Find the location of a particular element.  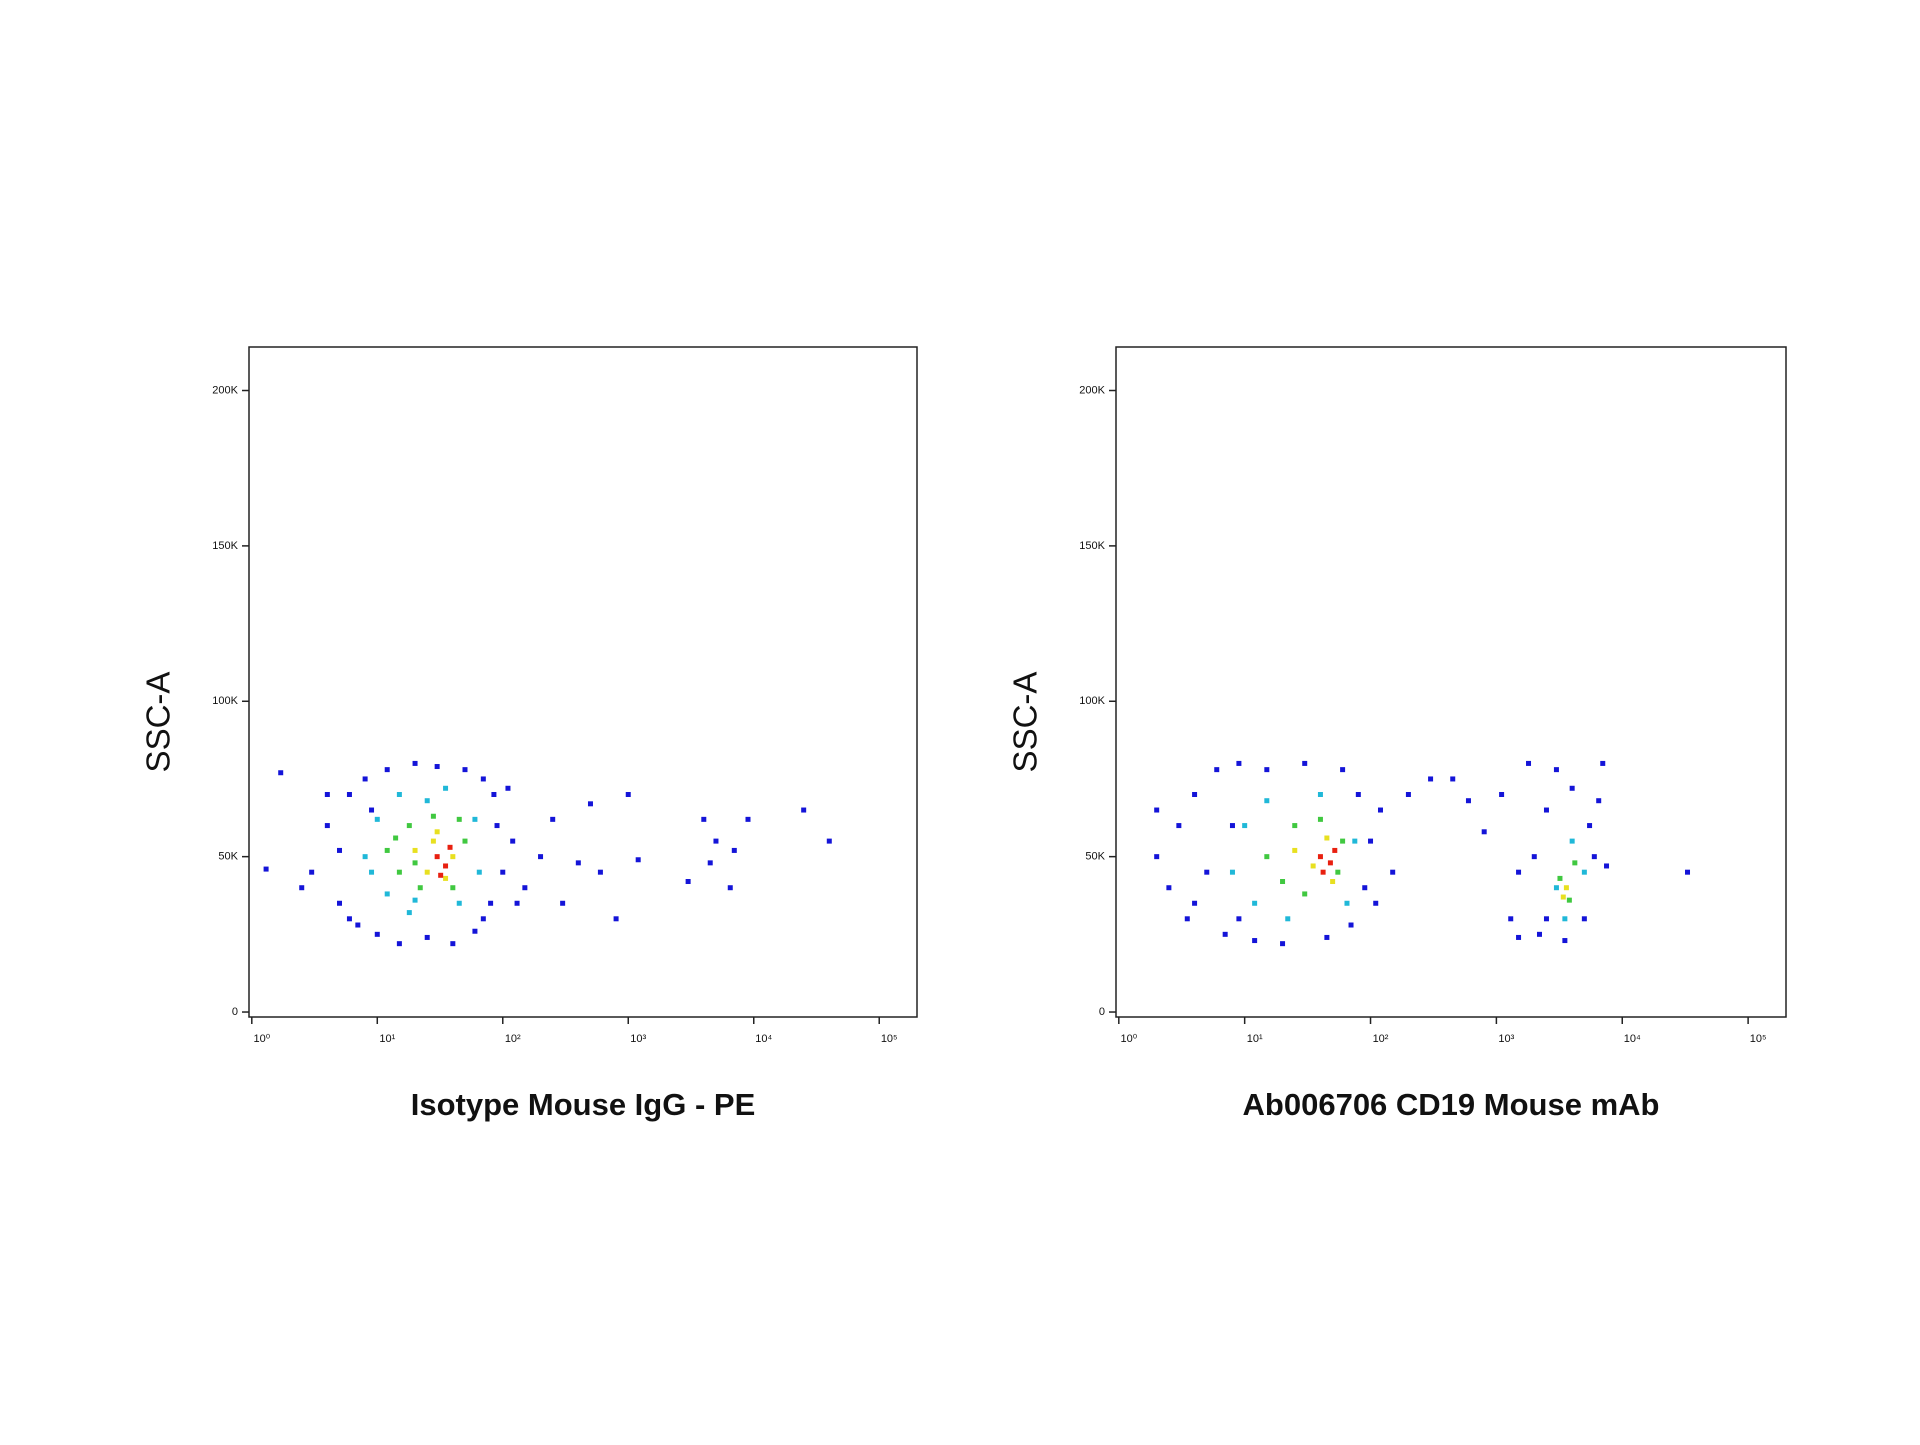

x-tick-label: 10⁰ is located at coordinates (261, 1039).